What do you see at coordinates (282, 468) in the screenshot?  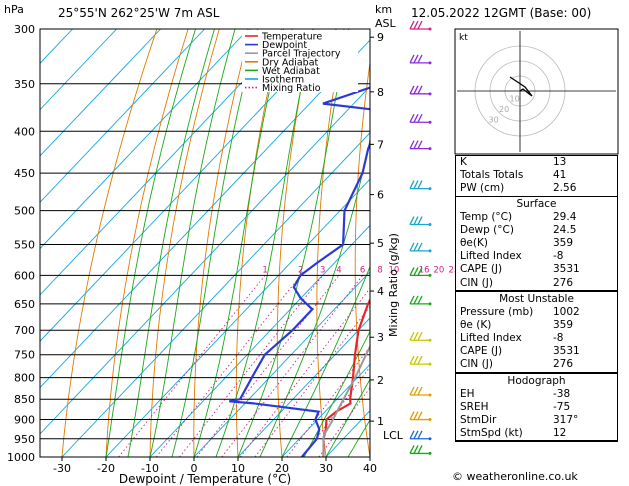 I see `temp-tick-label: 20` at bounding box center [282, 468].